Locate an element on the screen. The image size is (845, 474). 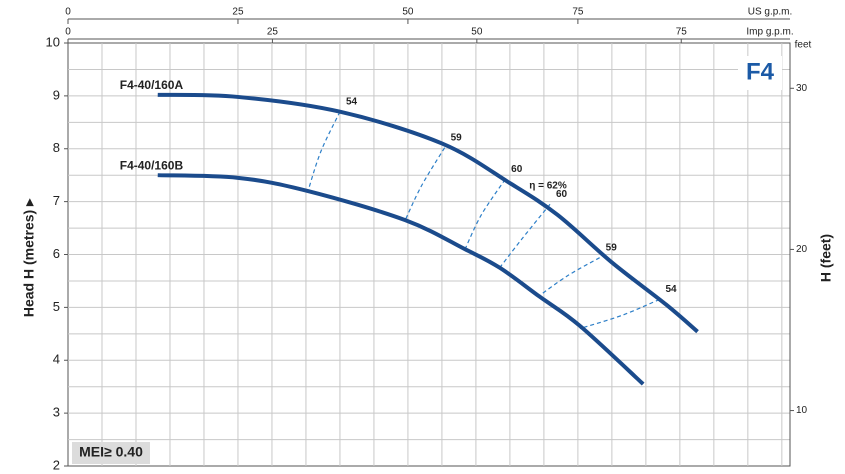
y-tick-label: 5 is located at coordinates (56, 306).